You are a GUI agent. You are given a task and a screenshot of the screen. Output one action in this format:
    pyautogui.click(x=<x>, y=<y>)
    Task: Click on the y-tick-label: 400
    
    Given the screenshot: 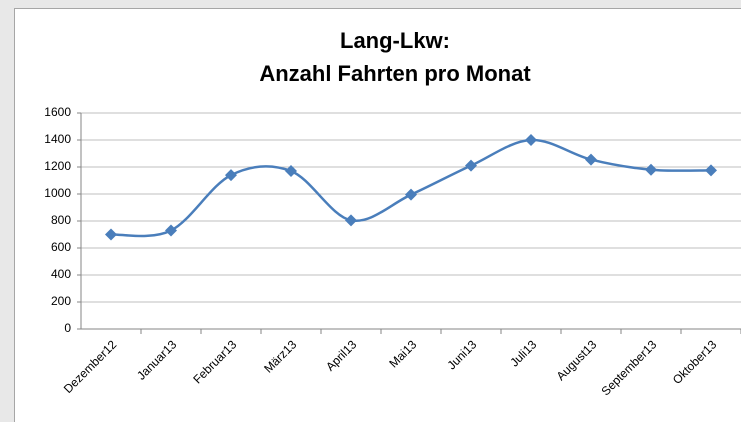 What is the action you would take?
    pyautogui.click(x=61, y=274)
    